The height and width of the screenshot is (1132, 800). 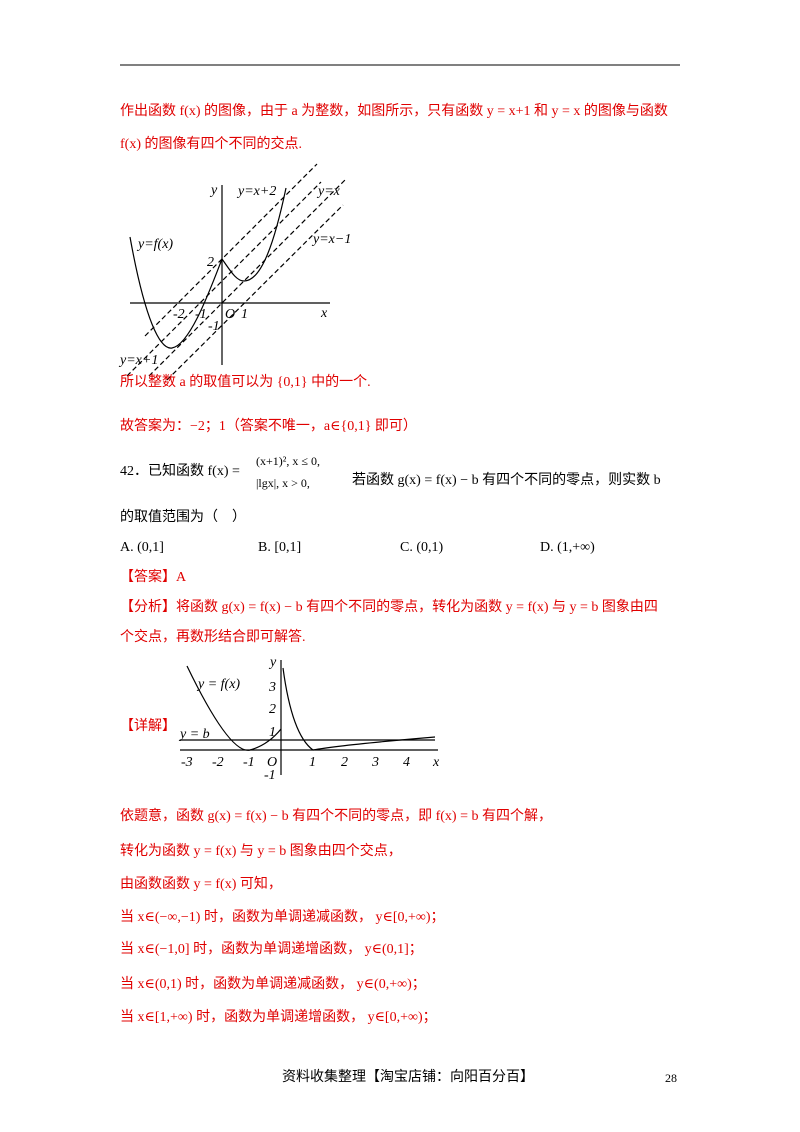 What do you see at coordinates (194, 734) in the screenshot?
I see `label: y = b` at bounding box center [194, 734].